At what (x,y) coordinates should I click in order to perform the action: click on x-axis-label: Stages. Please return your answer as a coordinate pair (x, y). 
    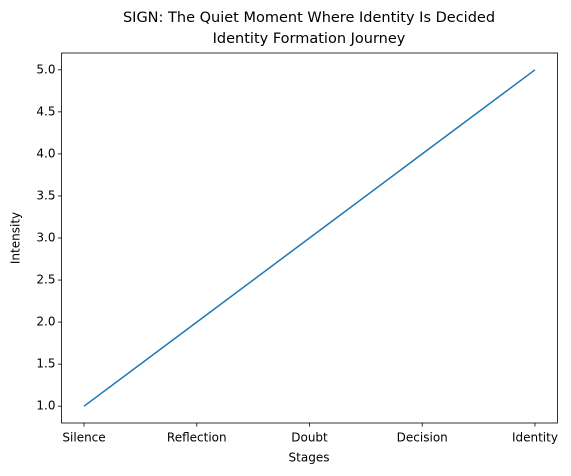
    Looking at the image, I should click on (309, 458).